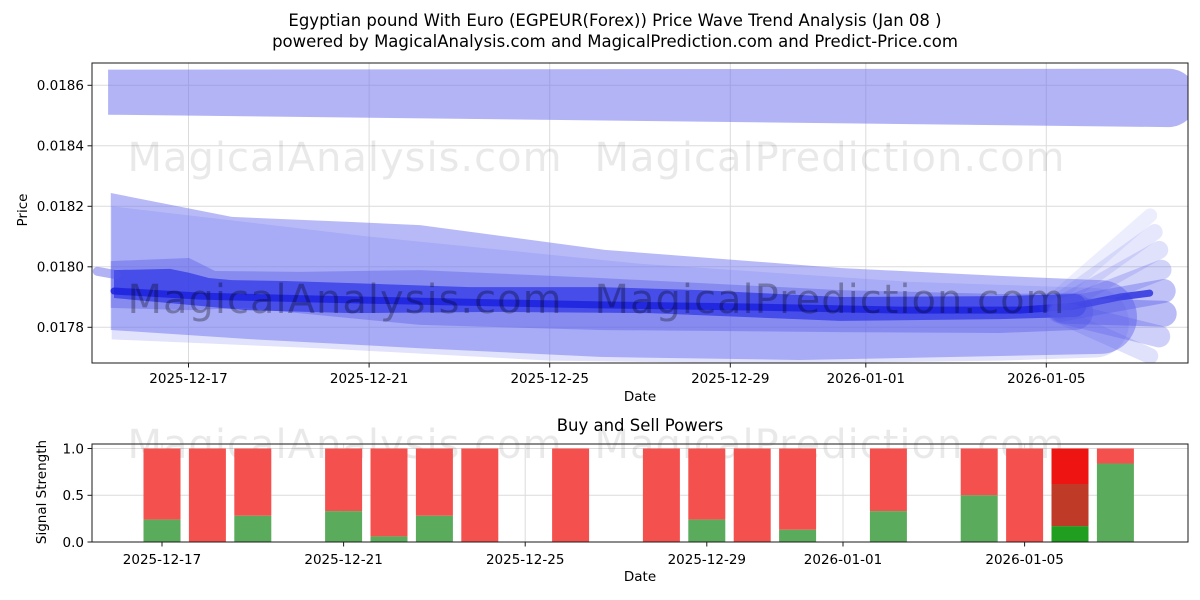 This screenshot has height=600, width=1200. I want to click on median-line, so click(632, 300).